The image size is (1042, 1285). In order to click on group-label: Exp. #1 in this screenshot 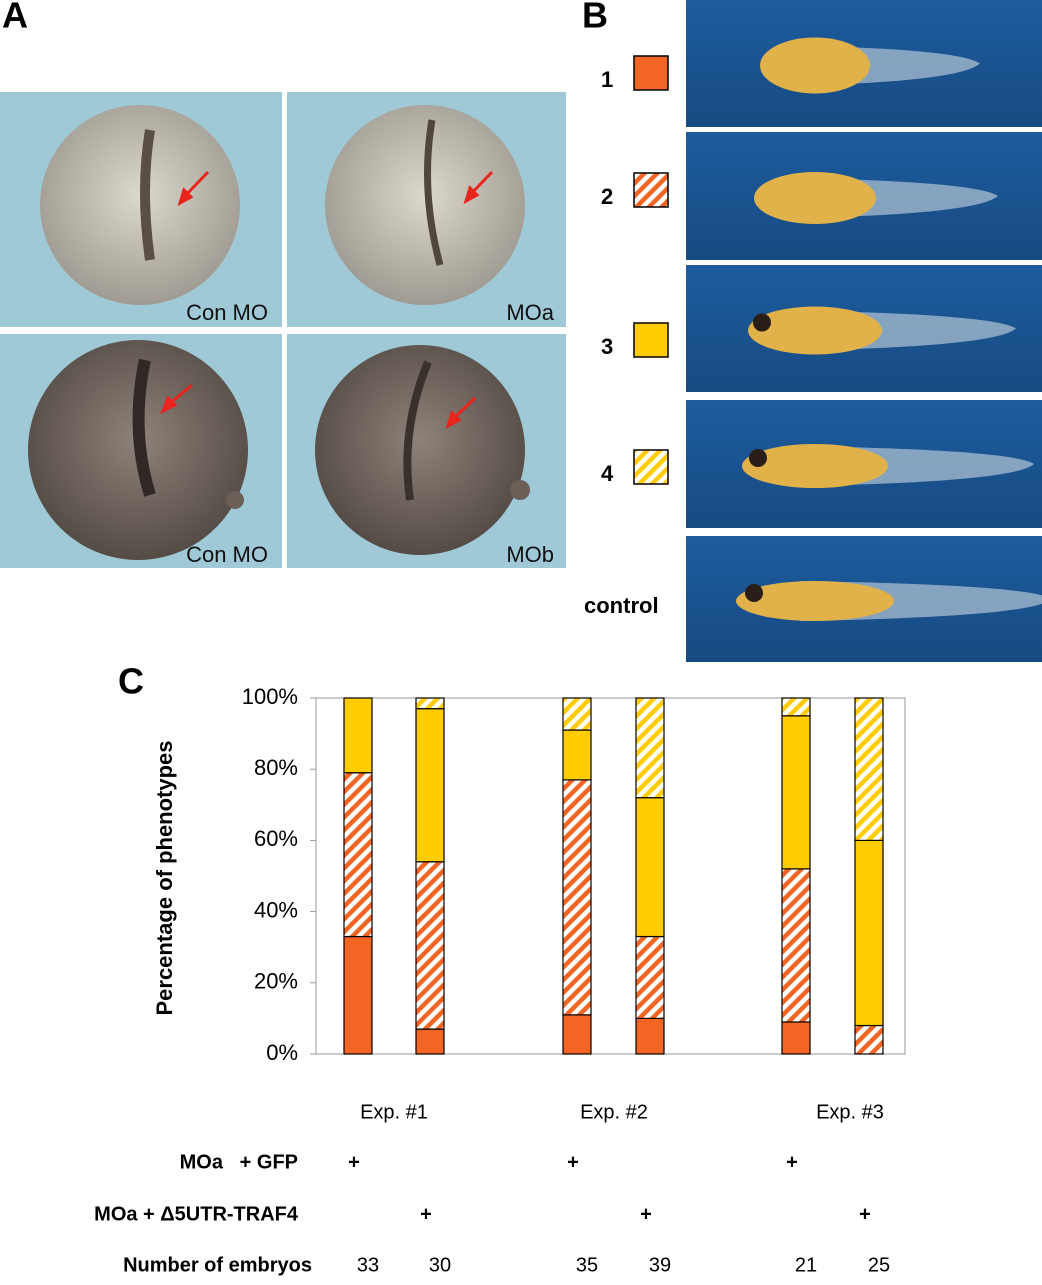, I will do `click(394, 1112)`.